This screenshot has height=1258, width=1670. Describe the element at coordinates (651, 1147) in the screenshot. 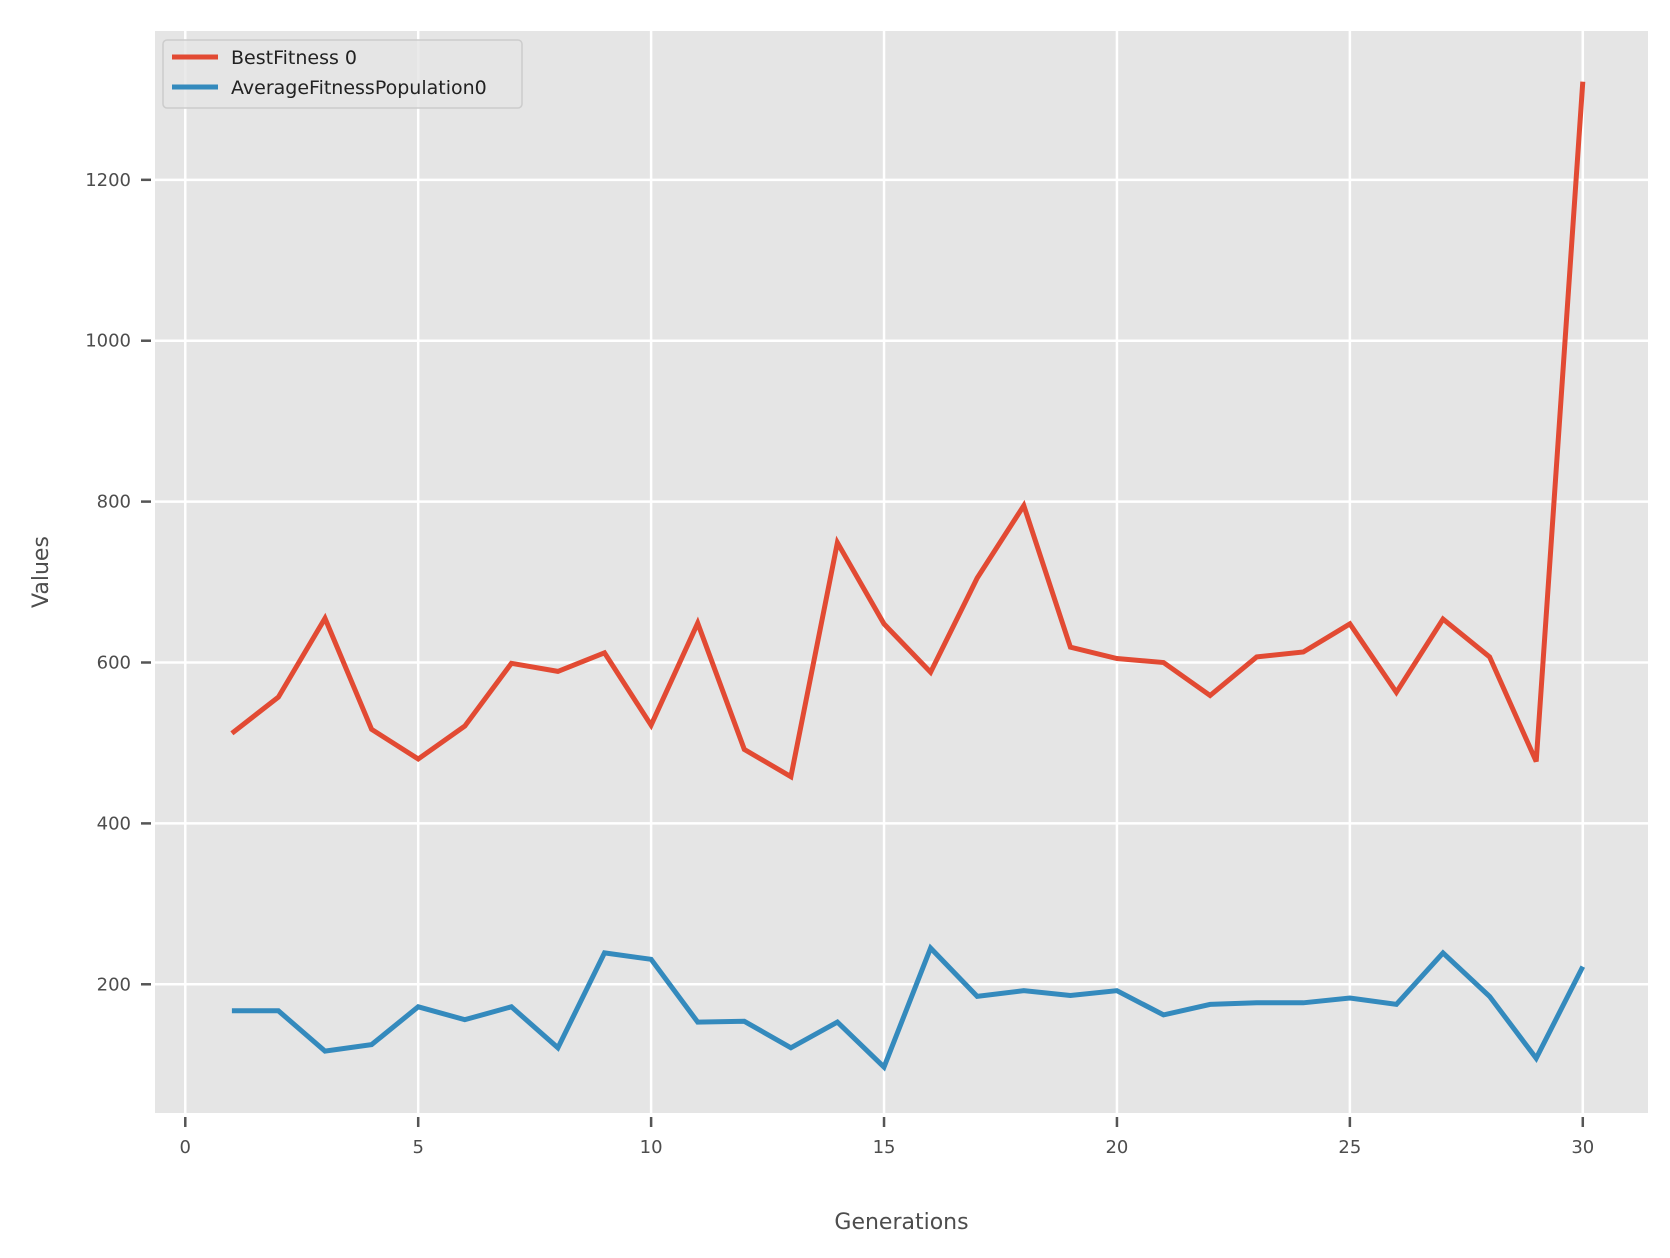

I see `x-tick-label: 10` at that location.